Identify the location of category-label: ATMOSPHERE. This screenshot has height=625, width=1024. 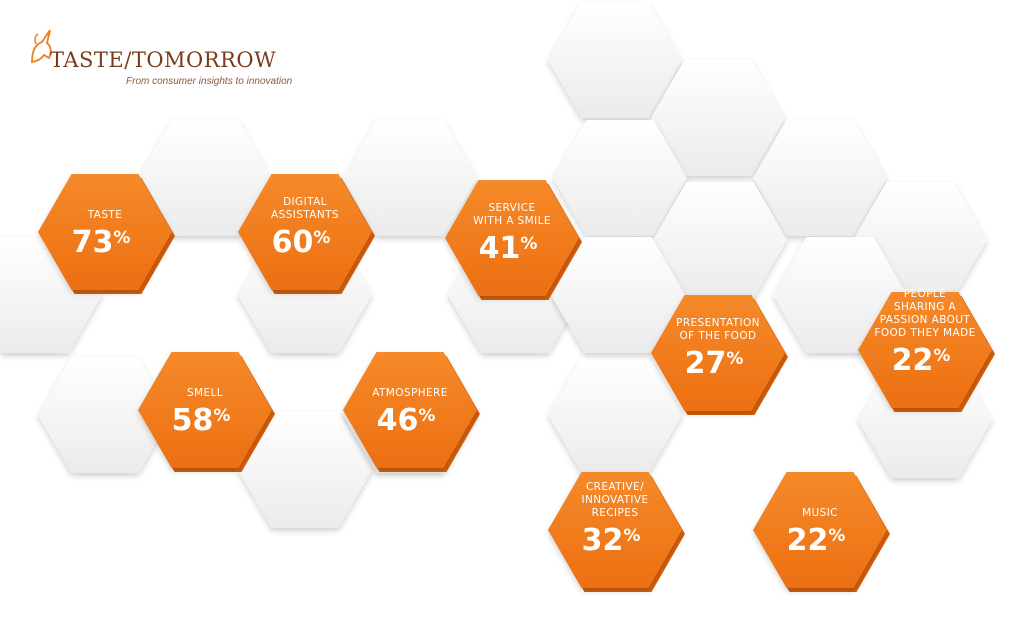
(410, 393).